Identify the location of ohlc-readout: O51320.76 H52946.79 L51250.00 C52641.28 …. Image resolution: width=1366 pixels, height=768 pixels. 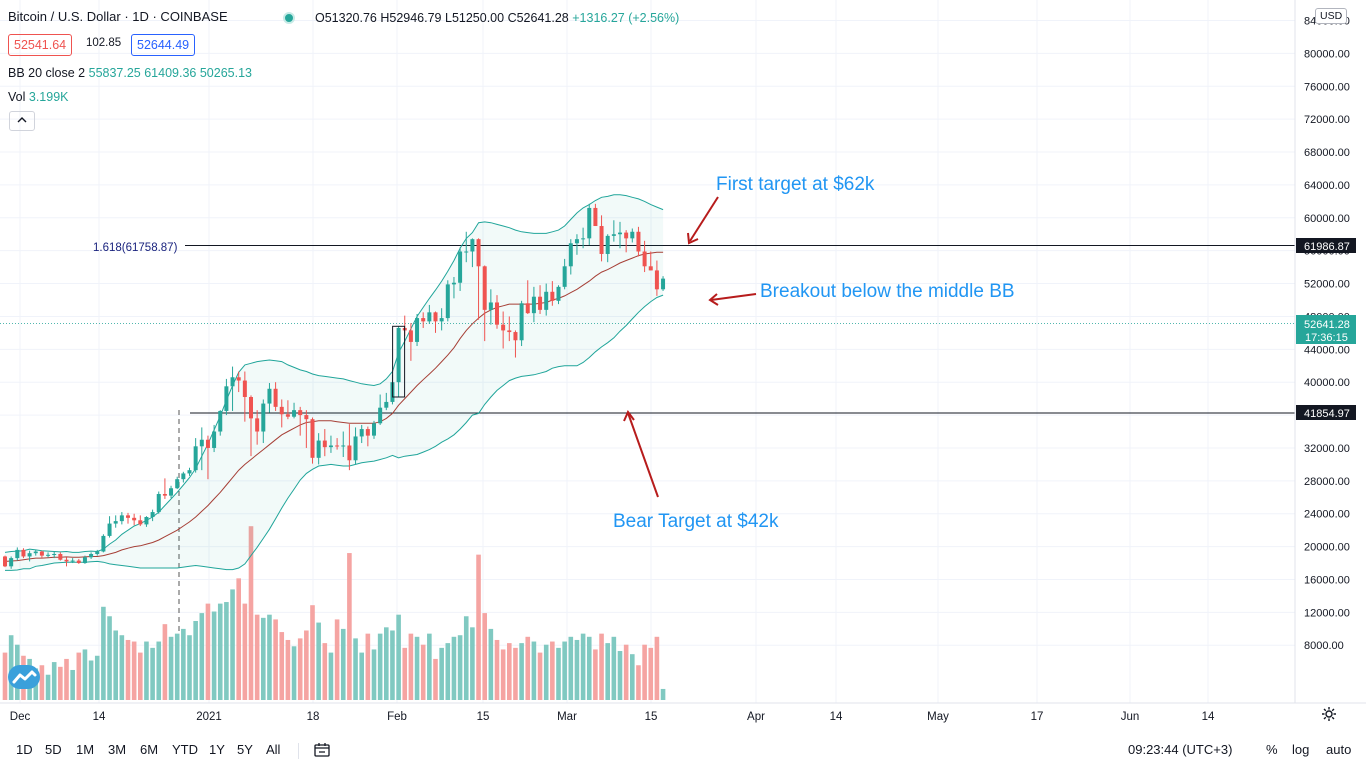
(497, 18).